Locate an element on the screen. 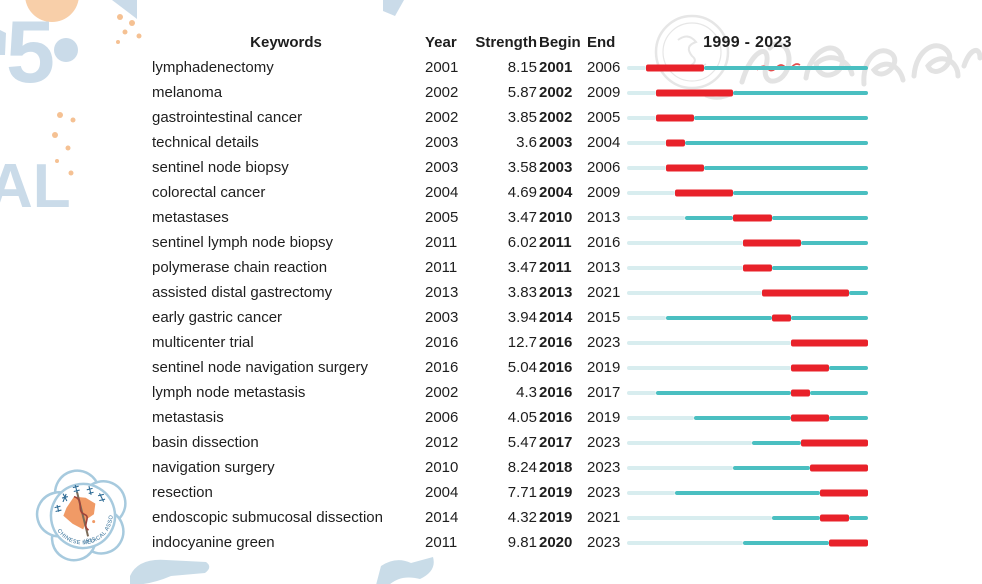  begin-cell: 2001 is located at coordinates (556, 67).